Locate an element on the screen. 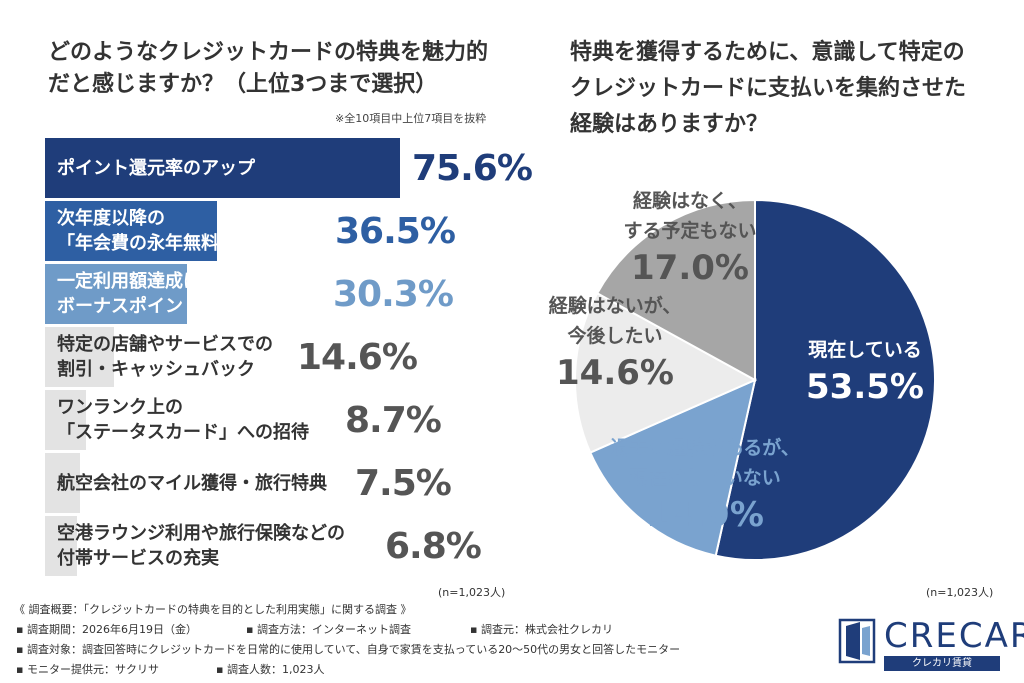  bar-category-label: ワンランク上の「ステータスカード」への招待 is located at coordinates (183, 420).